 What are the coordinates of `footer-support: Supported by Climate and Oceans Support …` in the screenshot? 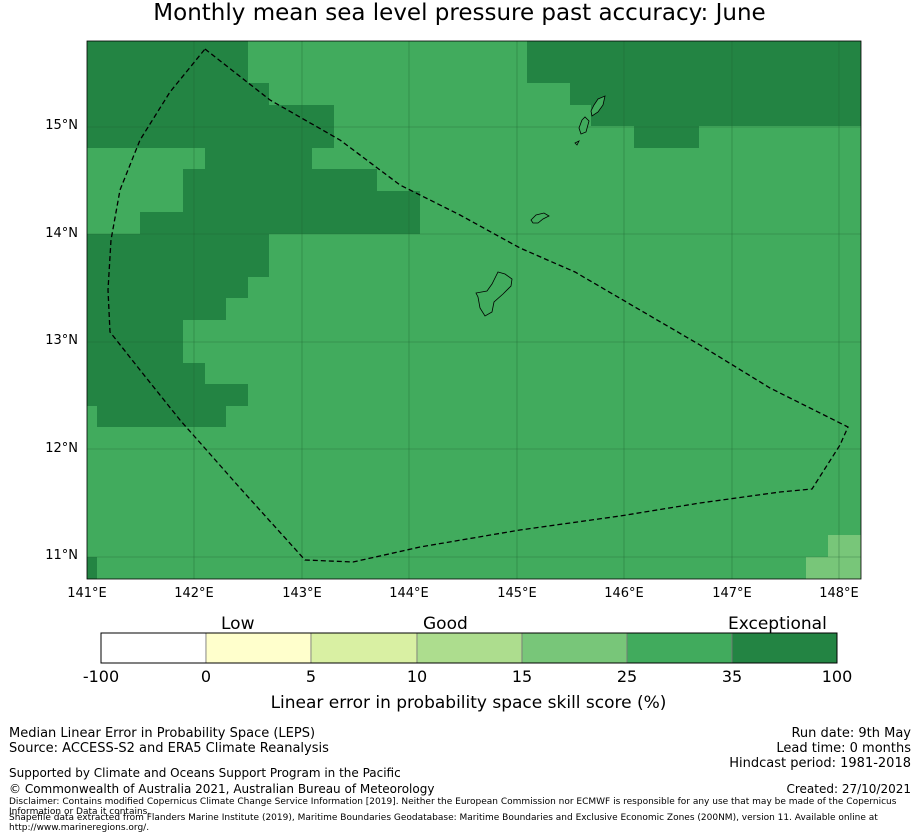 It's located at (205, 773).